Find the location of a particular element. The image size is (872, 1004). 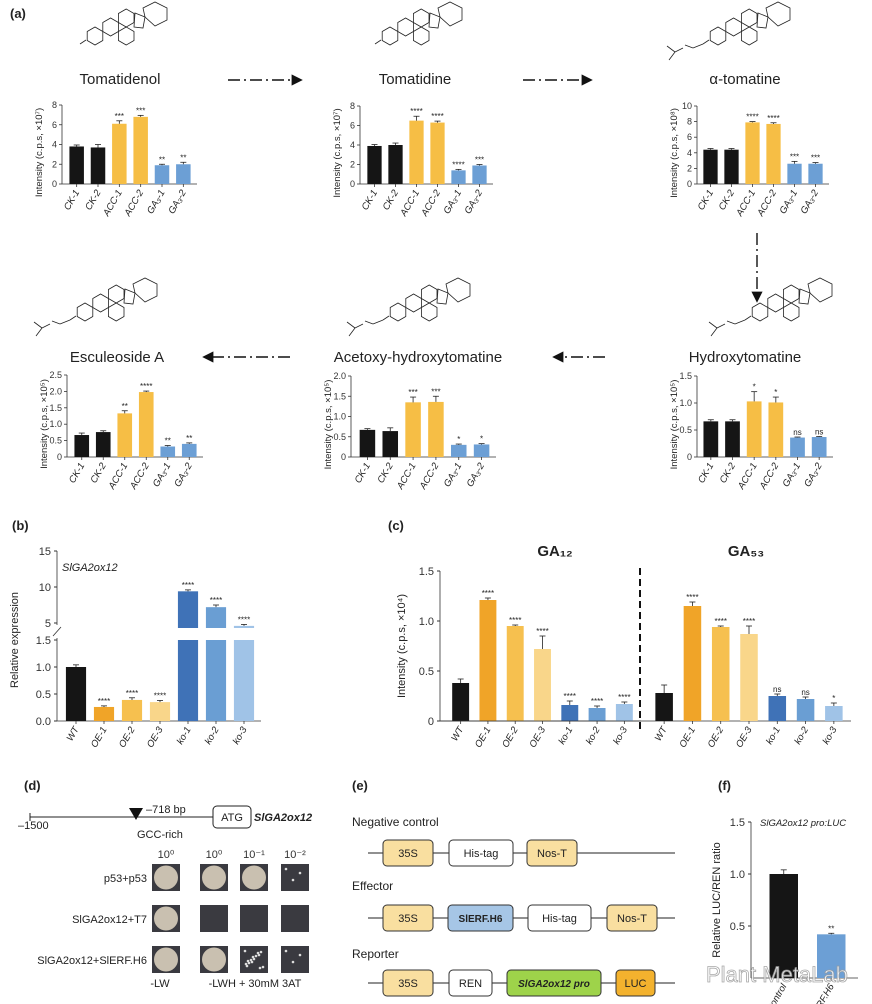

construct-name: Effector is located at coordinates (372, 886).